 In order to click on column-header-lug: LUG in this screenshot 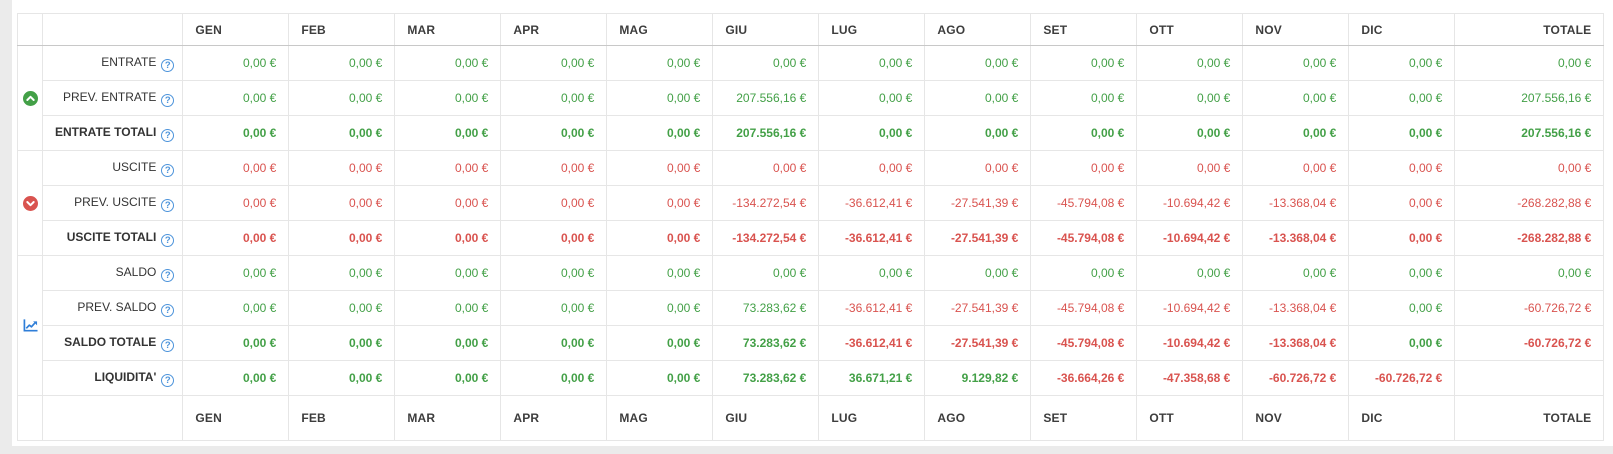, I will do `click(872, 29)`.